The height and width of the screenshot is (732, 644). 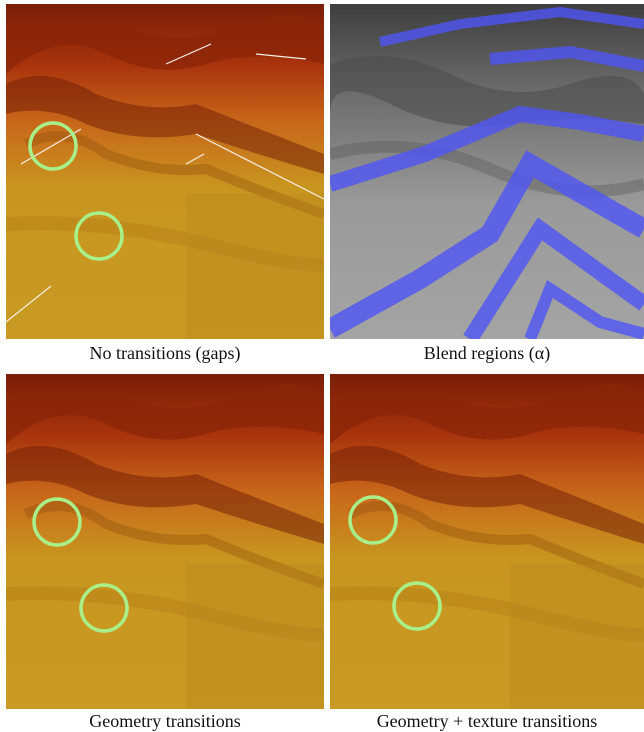 What do you see at coordinates (165, 721) in the screenshot?
I see `caption-geometry-transitions: Geometry transitions` at bounding box center [165, 721].